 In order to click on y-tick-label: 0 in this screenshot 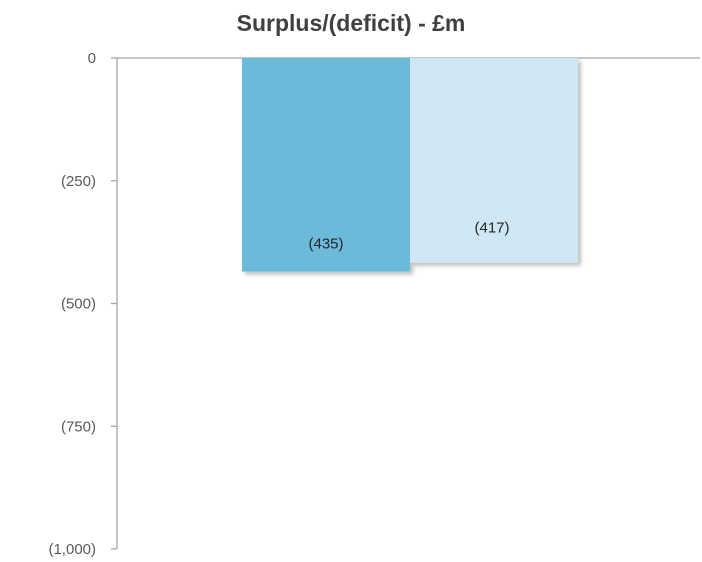, I will do `click(92, 58)`.